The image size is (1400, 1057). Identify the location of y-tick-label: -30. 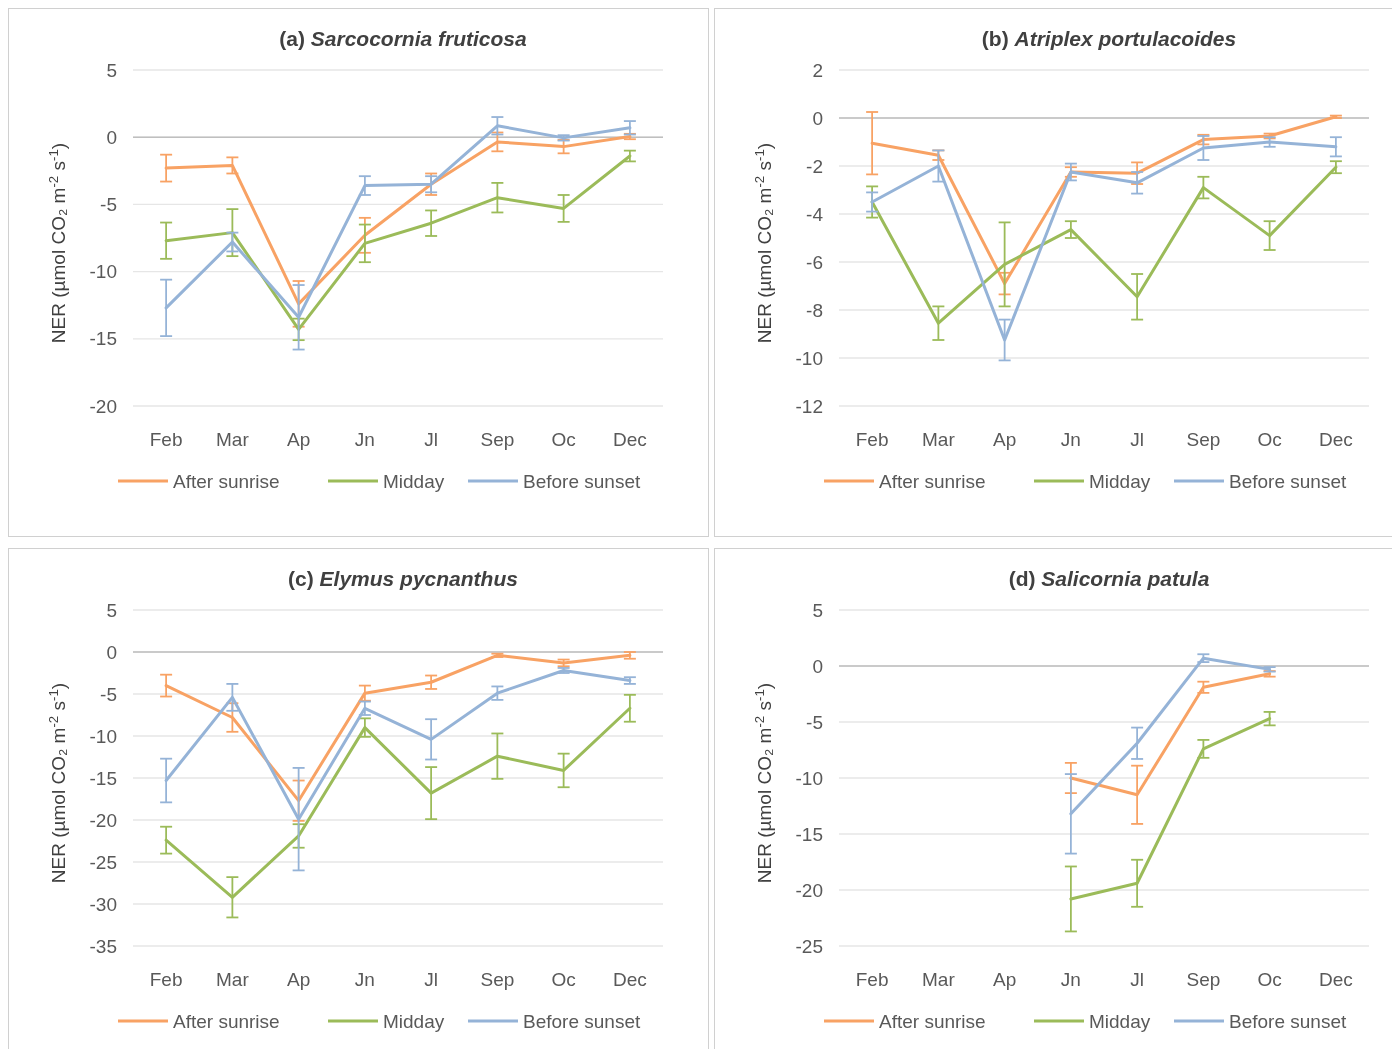
(103, 904).